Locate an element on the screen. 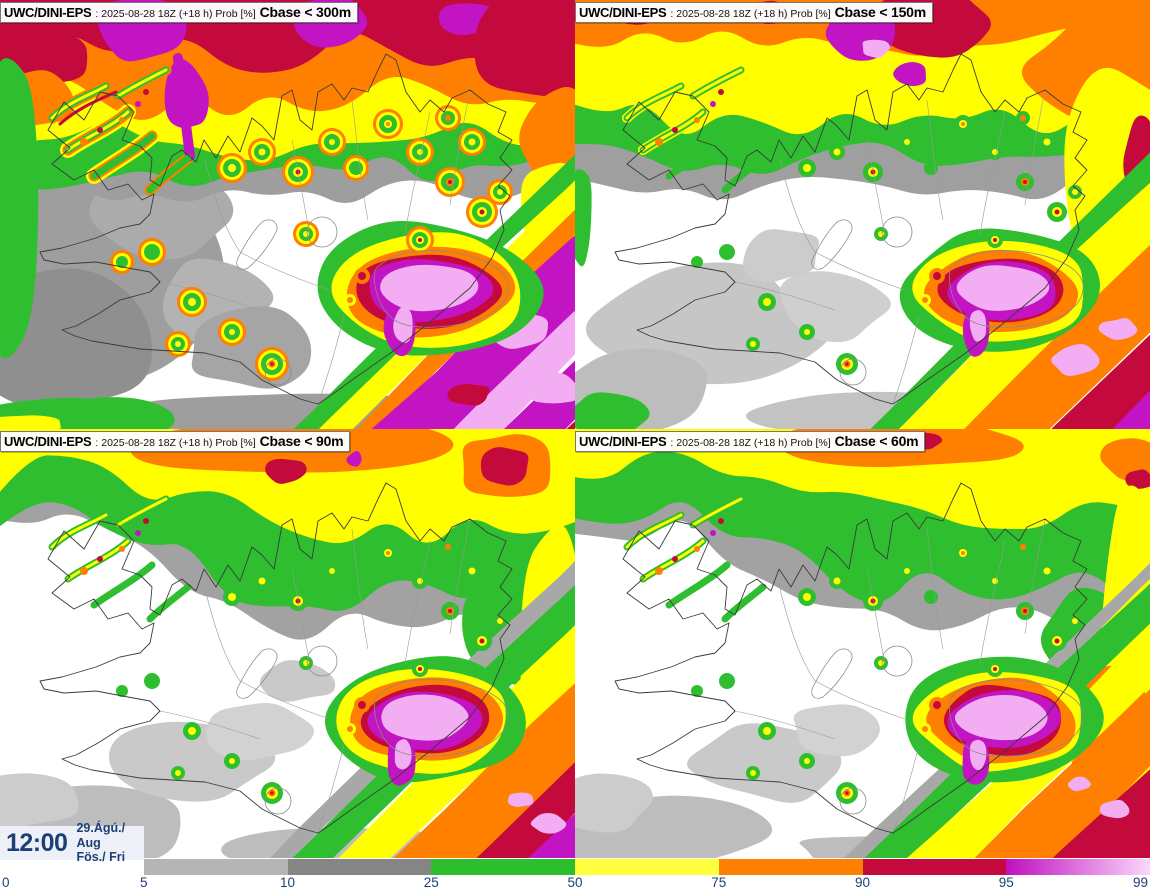 This screenshot has width=1150, height=891. valid-date: 29.Ágú./ Aug Fös./ Fri is located at coordinates (110, 843).